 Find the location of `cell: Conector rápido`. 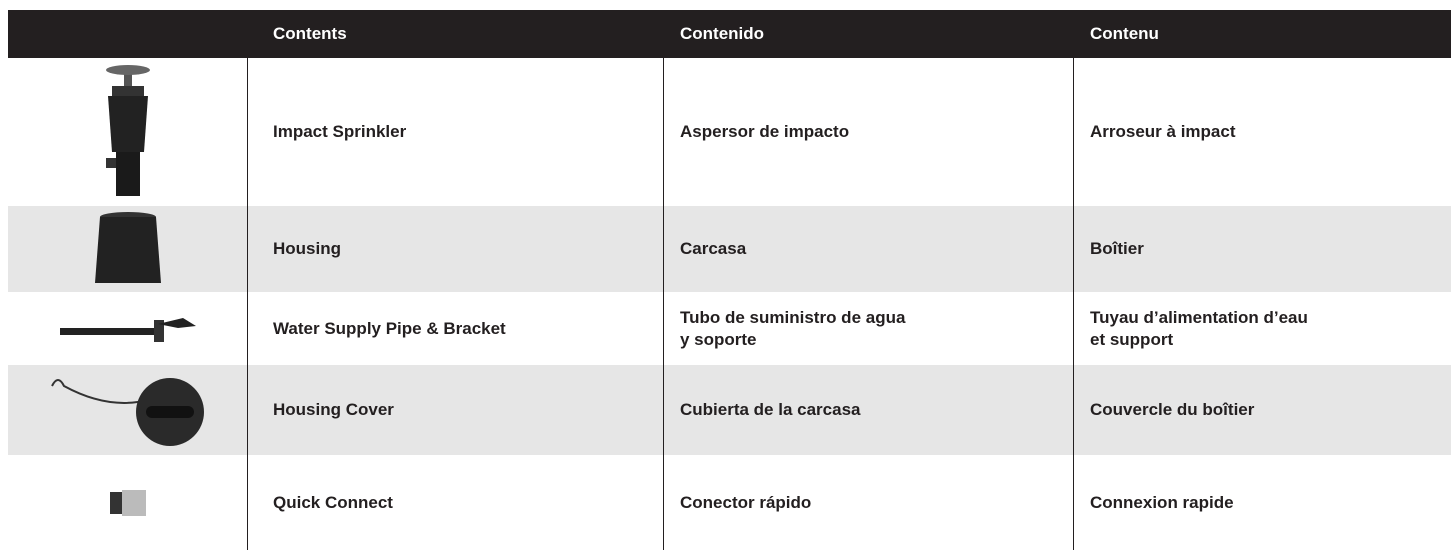

cell: Conector rápido is located at coordinates (746, 502).